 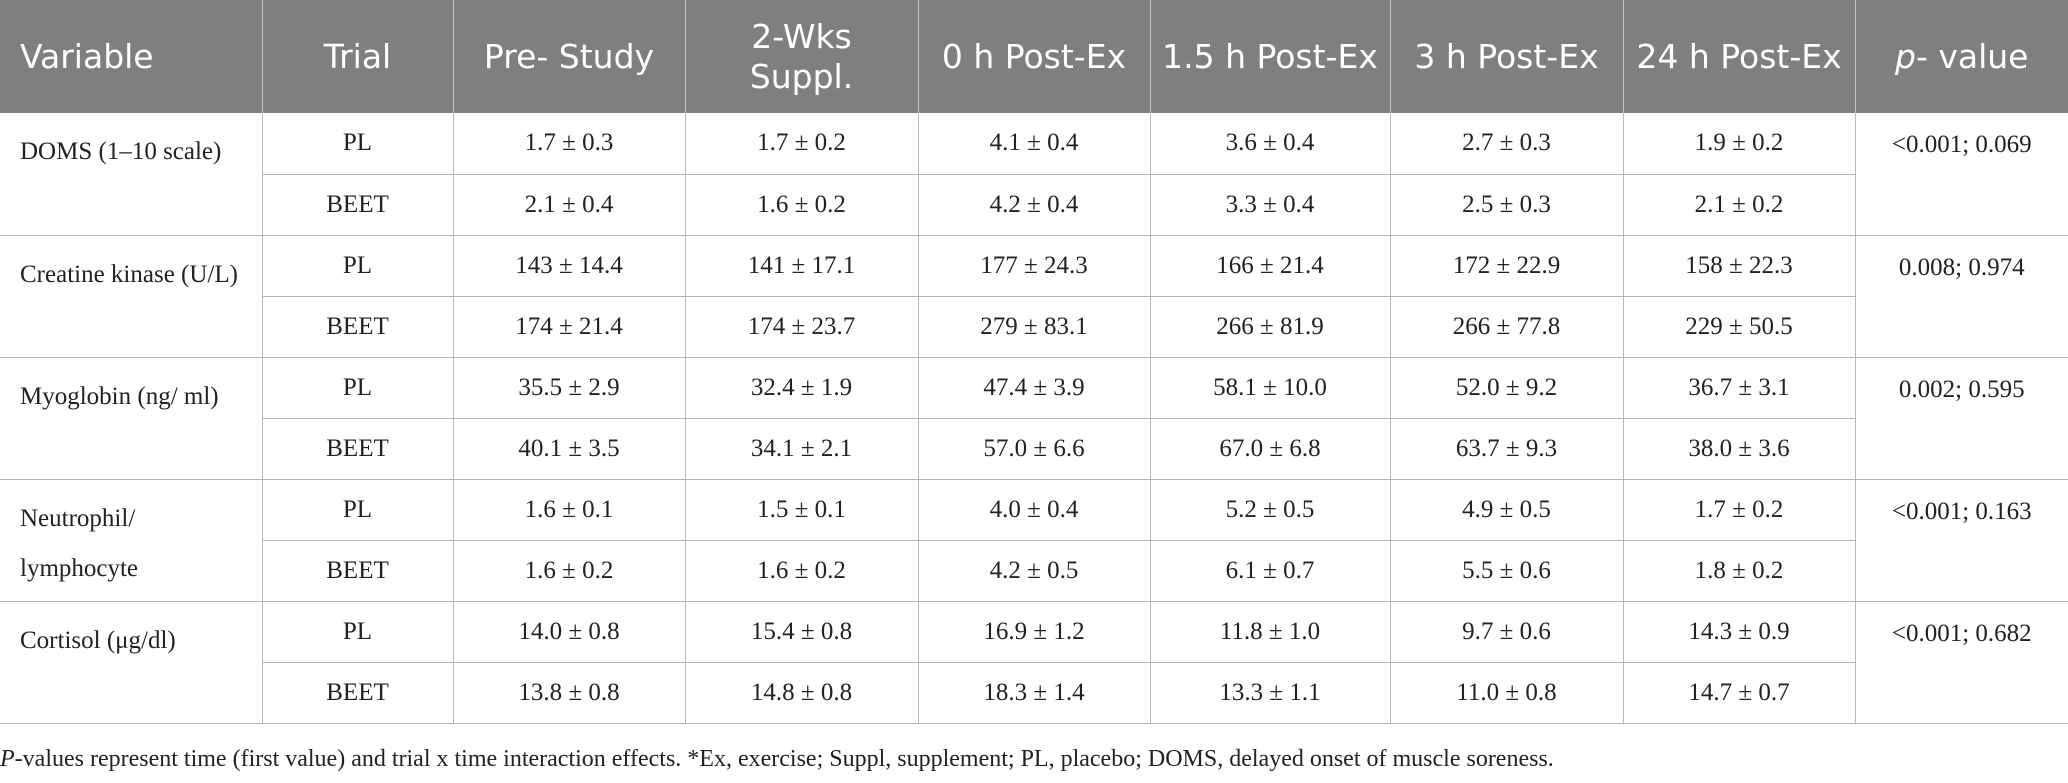 I want to click on p-value-cell: <0.001; 0.163, so click(x=1961, y=540).